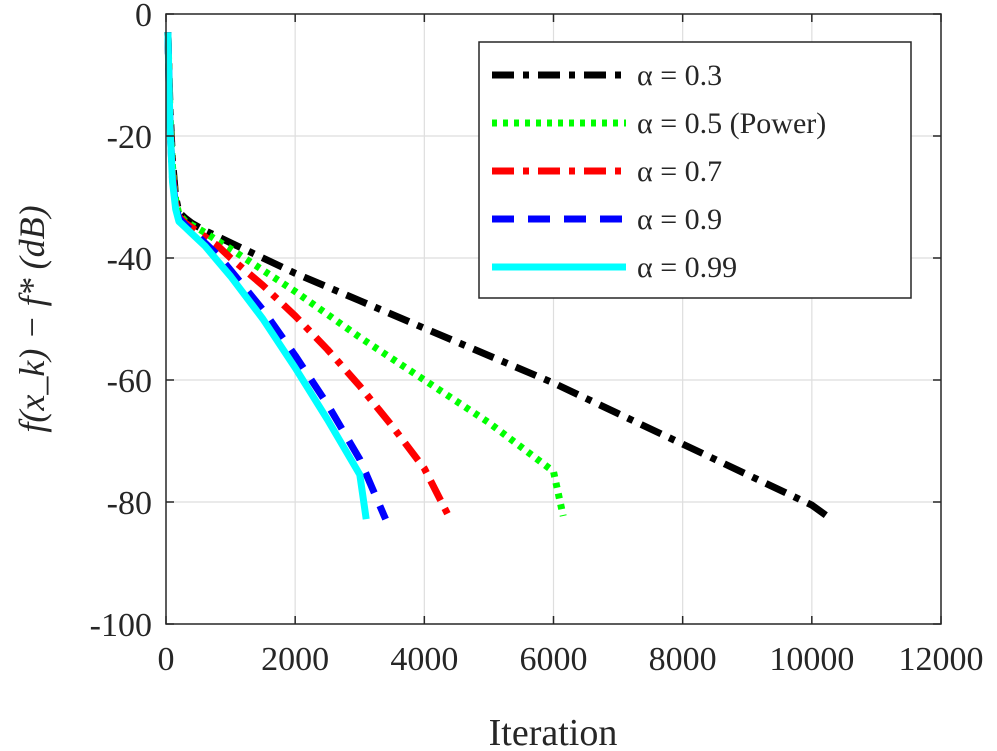 The width and height of the screenshot is (997, 751). What do you see at coordinates (811, 659) in the screenshot?
I see `x-tick-label: 10000` at bounding box center [811, 659].